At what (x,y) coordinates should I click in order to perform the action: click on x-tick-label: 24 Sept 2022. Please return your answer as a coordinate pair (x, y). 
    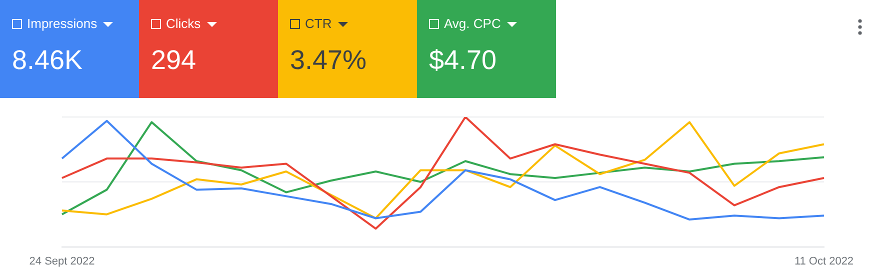
    Looking at the image, I should click on (62, 261).